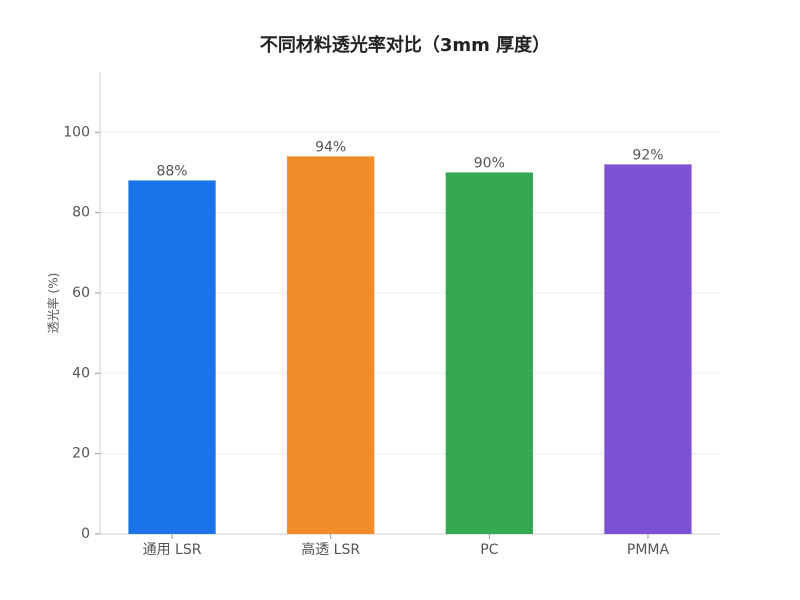 The height and width of the screenshot is (600, 800). What do you see at coordinates (648, 550) in the screenshot?
I see `x-tick-label: PMMA` at bounding box center [648, 550].